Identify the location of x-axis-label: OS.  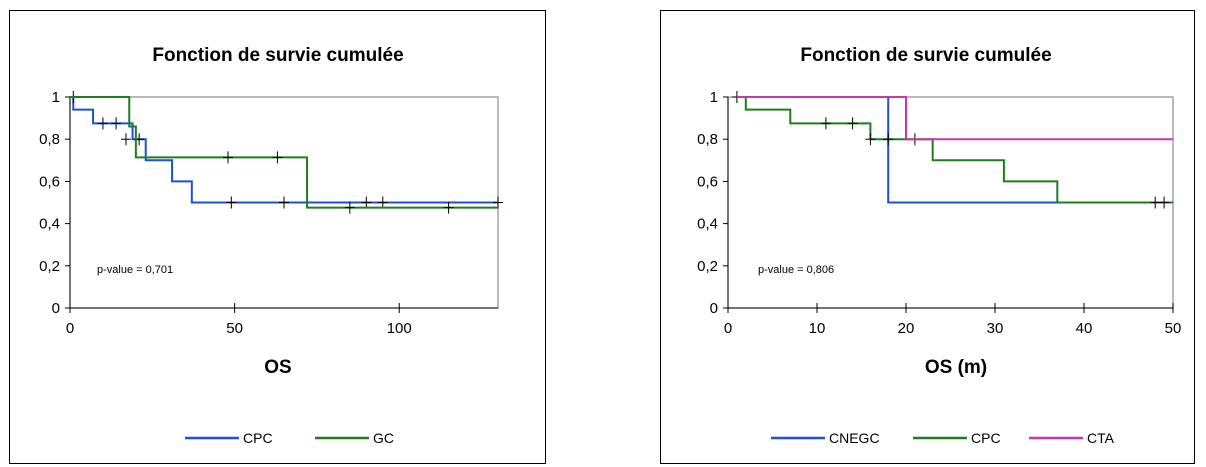
(277, 367).